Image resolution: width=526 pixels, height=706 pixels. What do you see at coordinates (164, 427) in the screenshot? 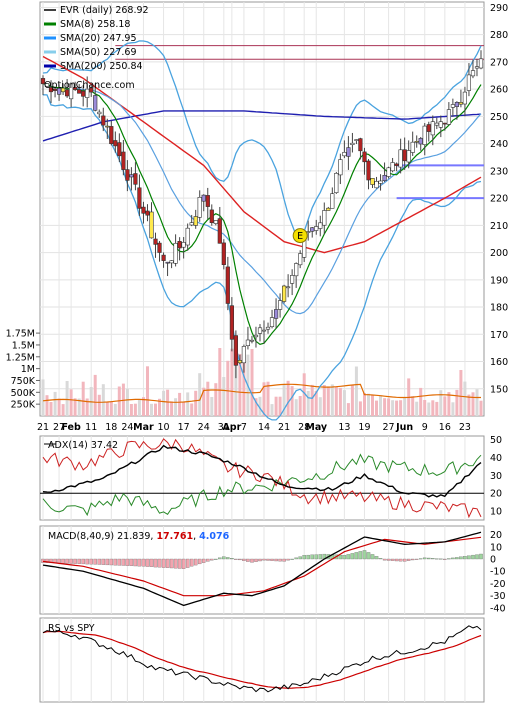
I see `date-tick-label: 10` at bounding box center [164, 427].